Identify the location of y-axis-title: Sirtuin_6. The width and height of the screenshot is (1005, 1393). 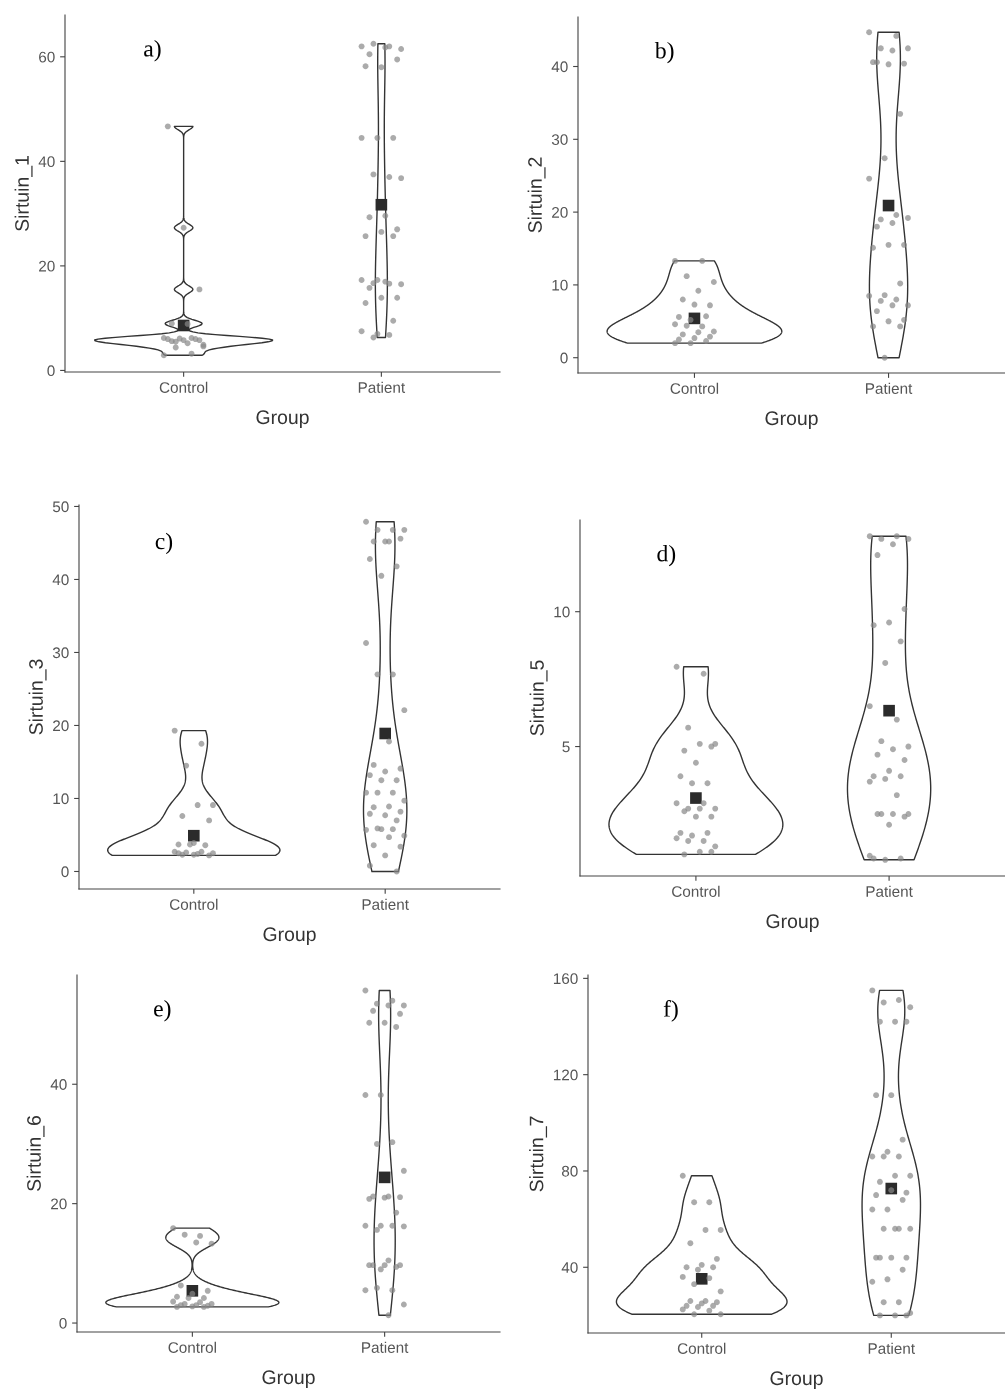
(35, 1153).